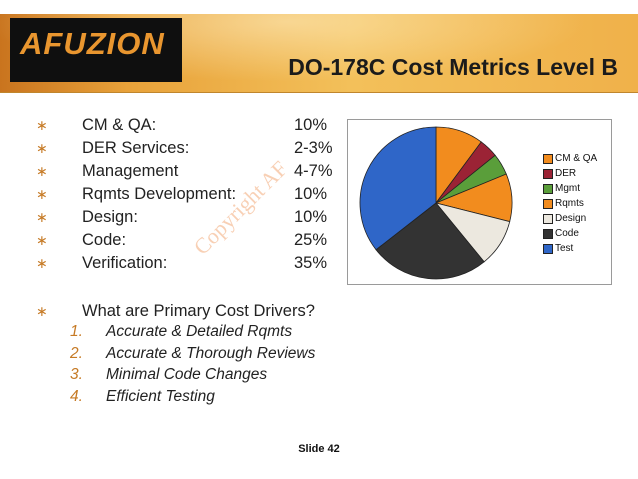 This screenshot has width=638, height=479. Describe the element at coordinates (119, 125) in the screenshot. I see `metric-label: CM & QA:` at that location.